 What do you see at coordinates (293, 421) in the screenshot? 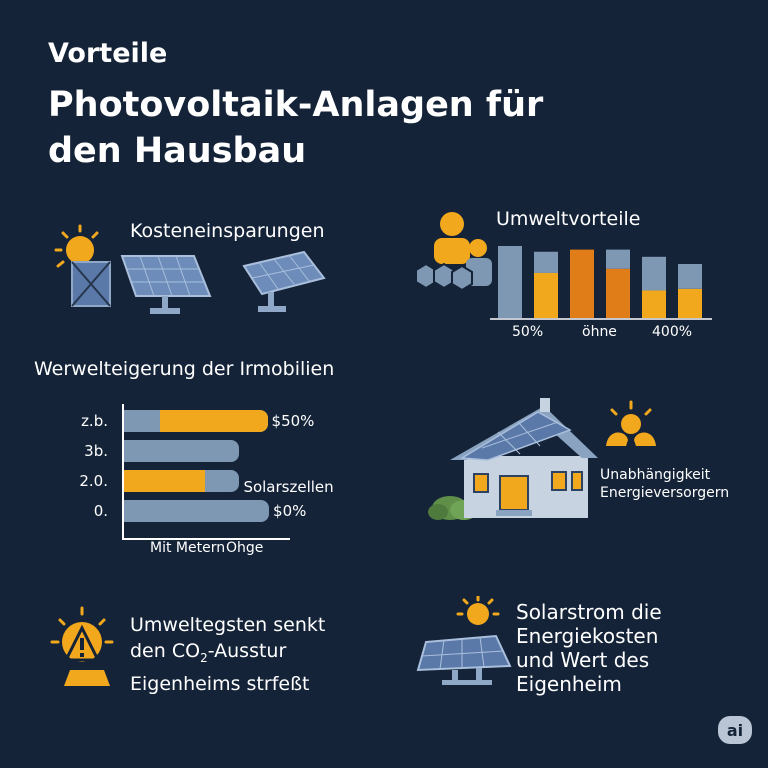
I see `property-row-value: $50%` at bounding box center [293, 421].